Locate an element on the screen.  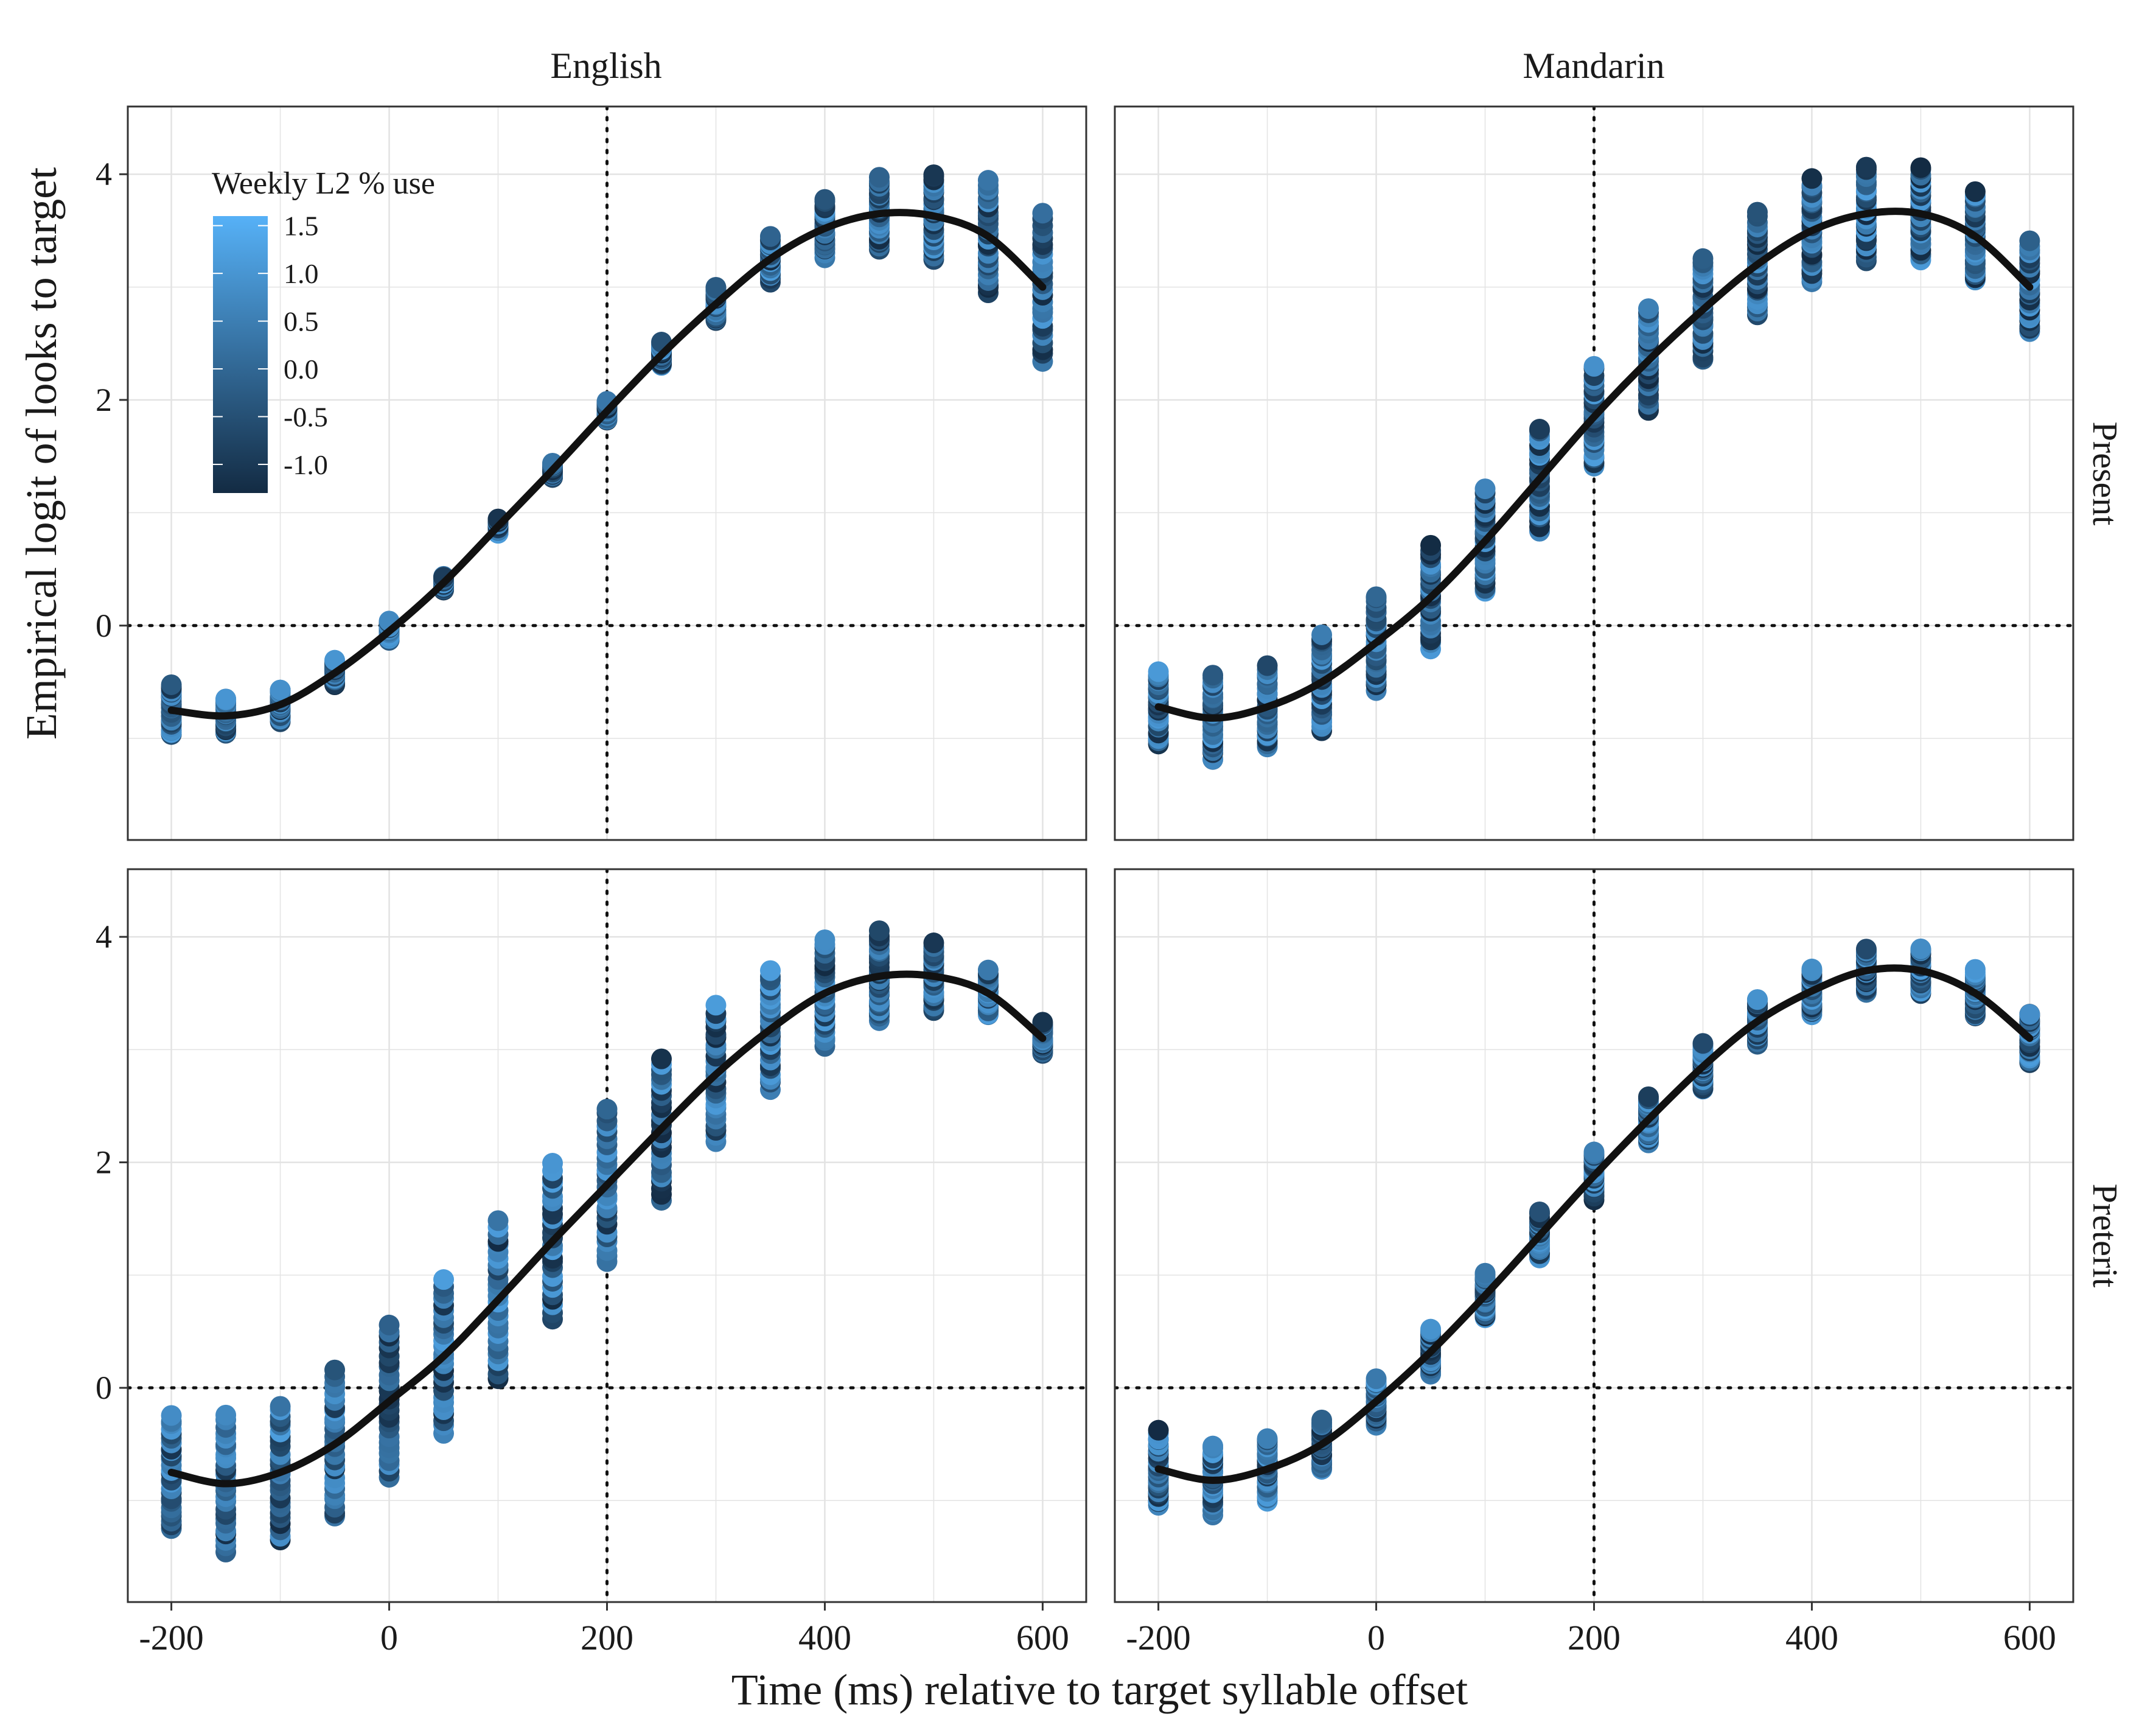
legend-tick-label: 0.5 is located at coordinates (302, 321).